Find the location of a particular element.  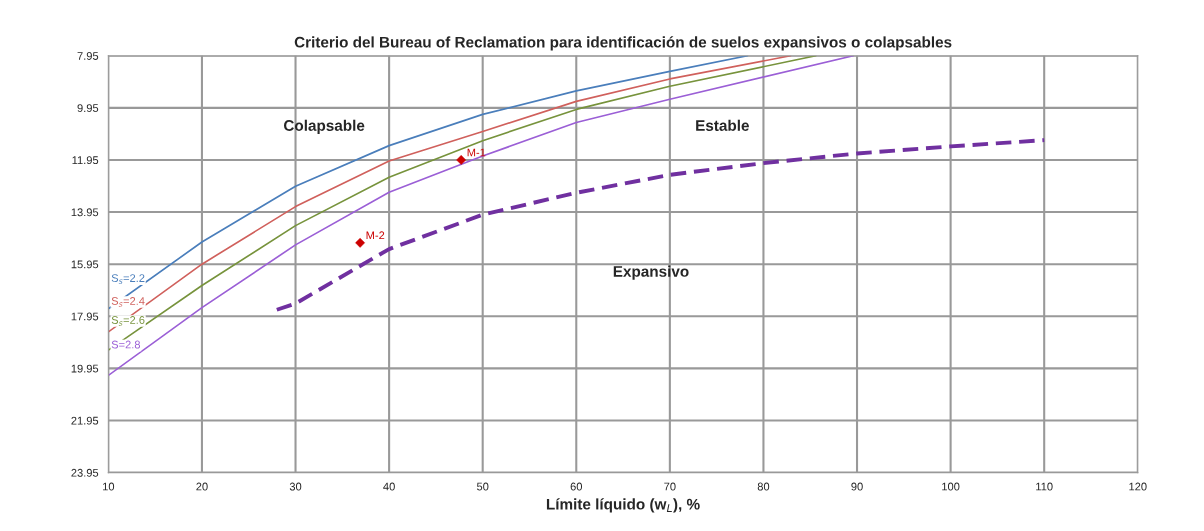

x-tick-label: 10 is located at coordinates (109, 486).